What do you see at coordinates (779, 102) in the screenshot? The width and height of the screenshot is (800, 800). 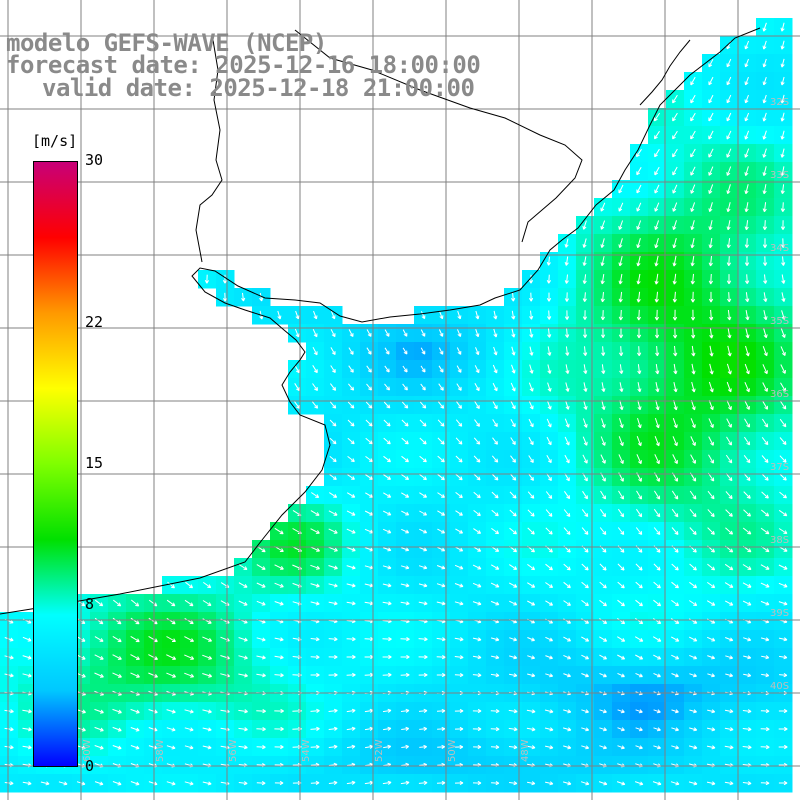 I see `latitude-label: 32S` at bounding box center [779, 102].